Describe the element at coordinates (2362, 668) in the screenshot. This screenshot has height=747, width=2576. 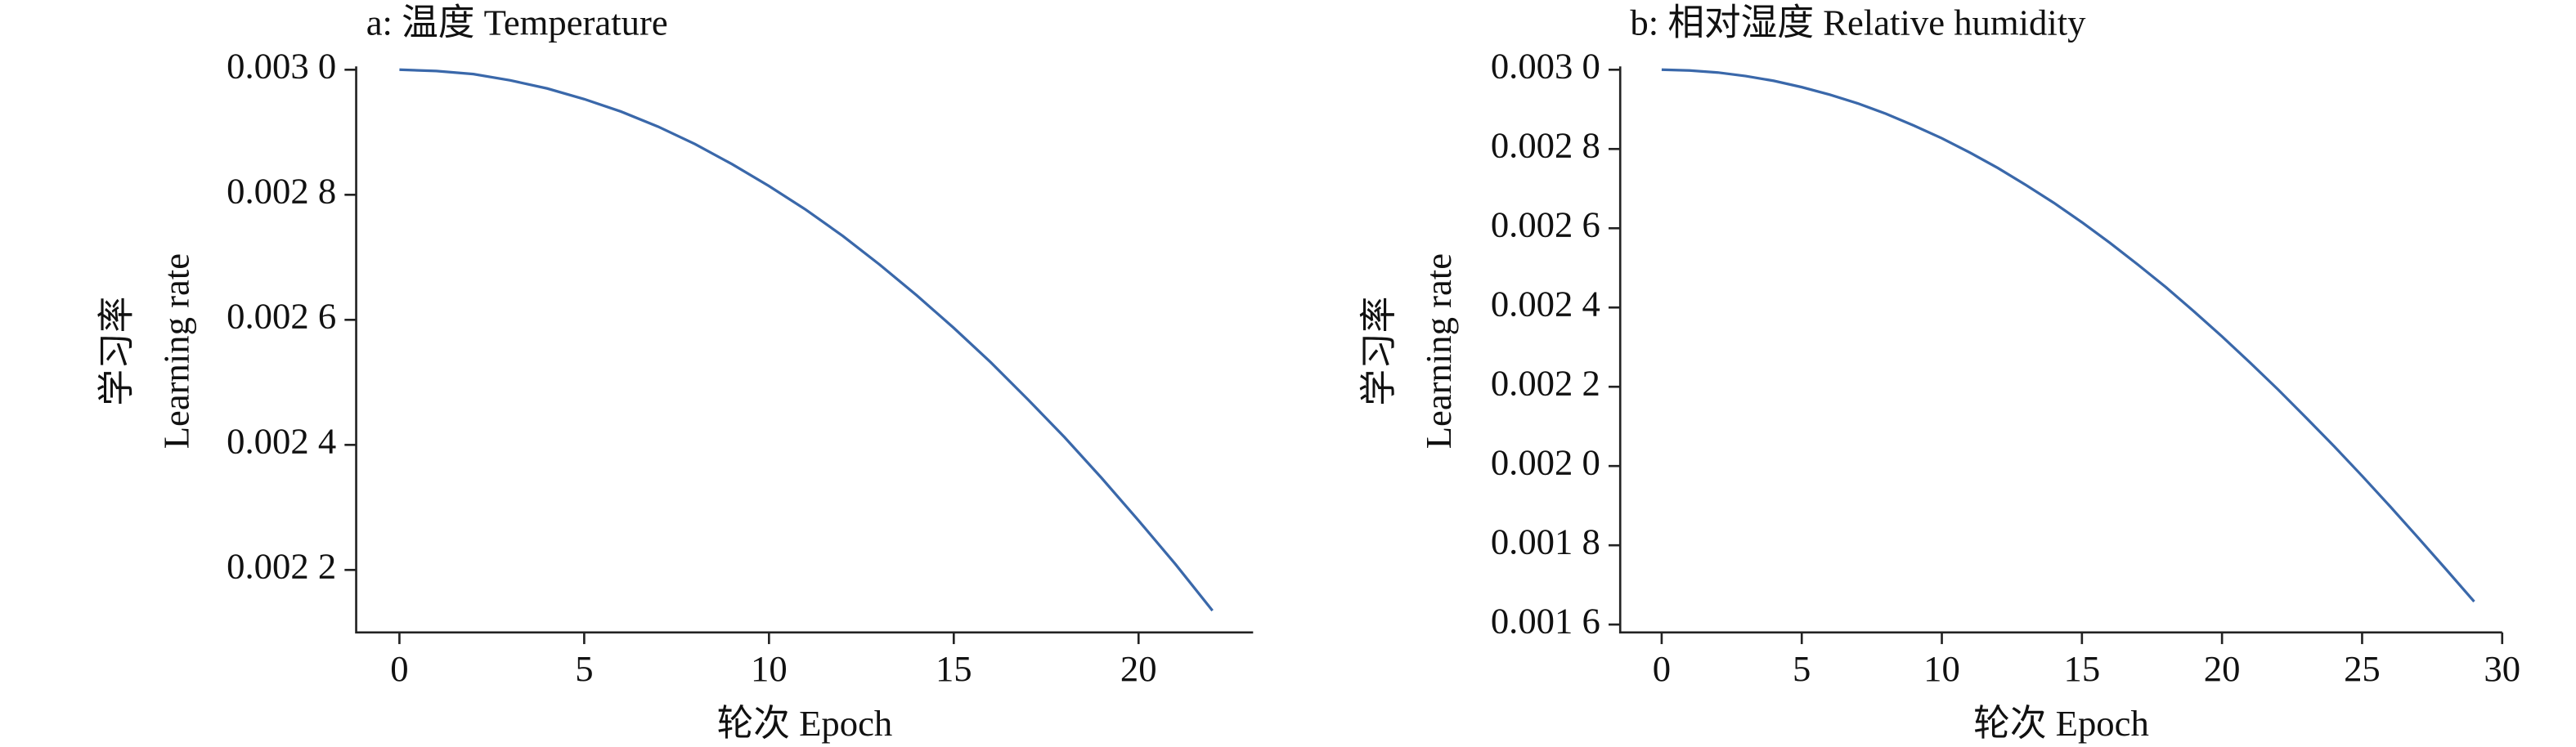
I see `x-tick-label: 25` at that location.